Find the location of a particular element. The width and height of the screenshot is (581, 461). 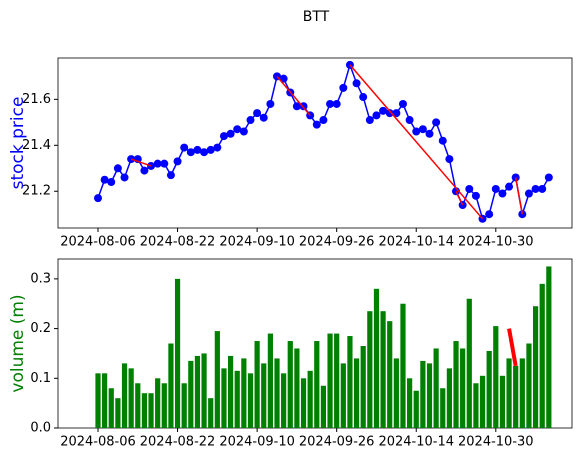

y-tick-label: 0.3 is located at coordinates (40, 278).